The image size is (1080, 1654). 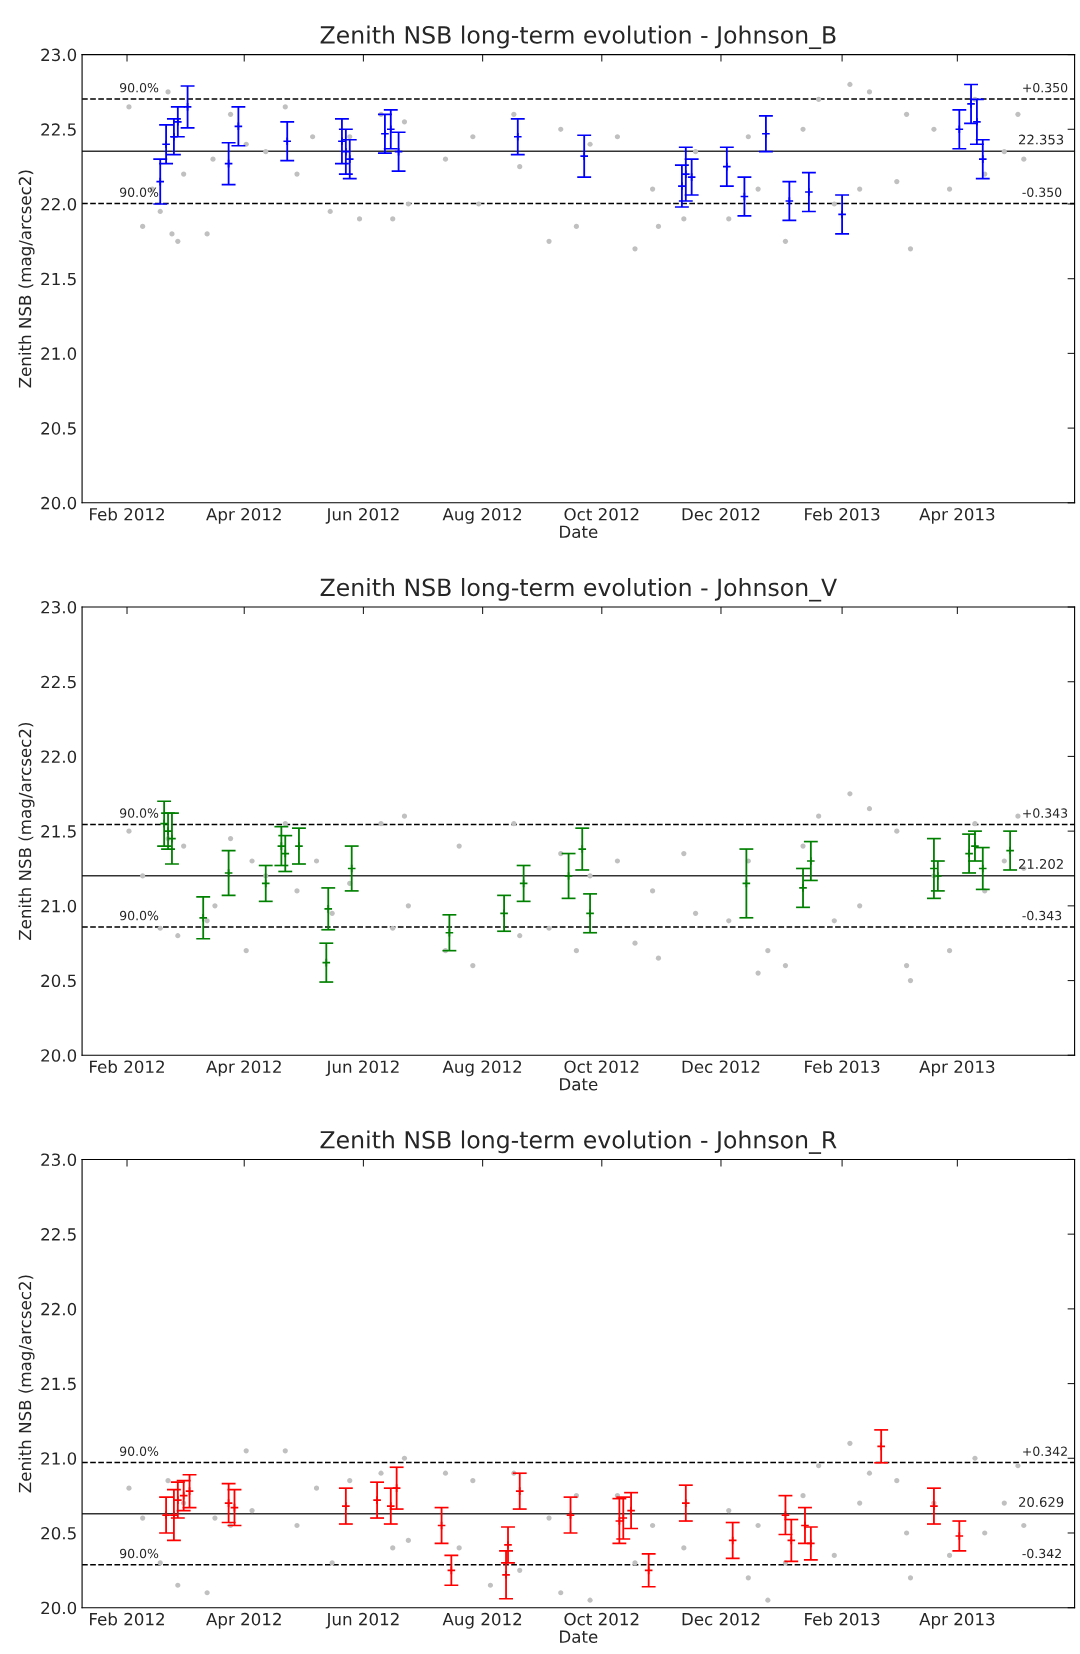 What do you see at coordinates (1045, 1451) in the screenshot?
I see `annotation: +0.342` at bounding box center [1045, 1451].